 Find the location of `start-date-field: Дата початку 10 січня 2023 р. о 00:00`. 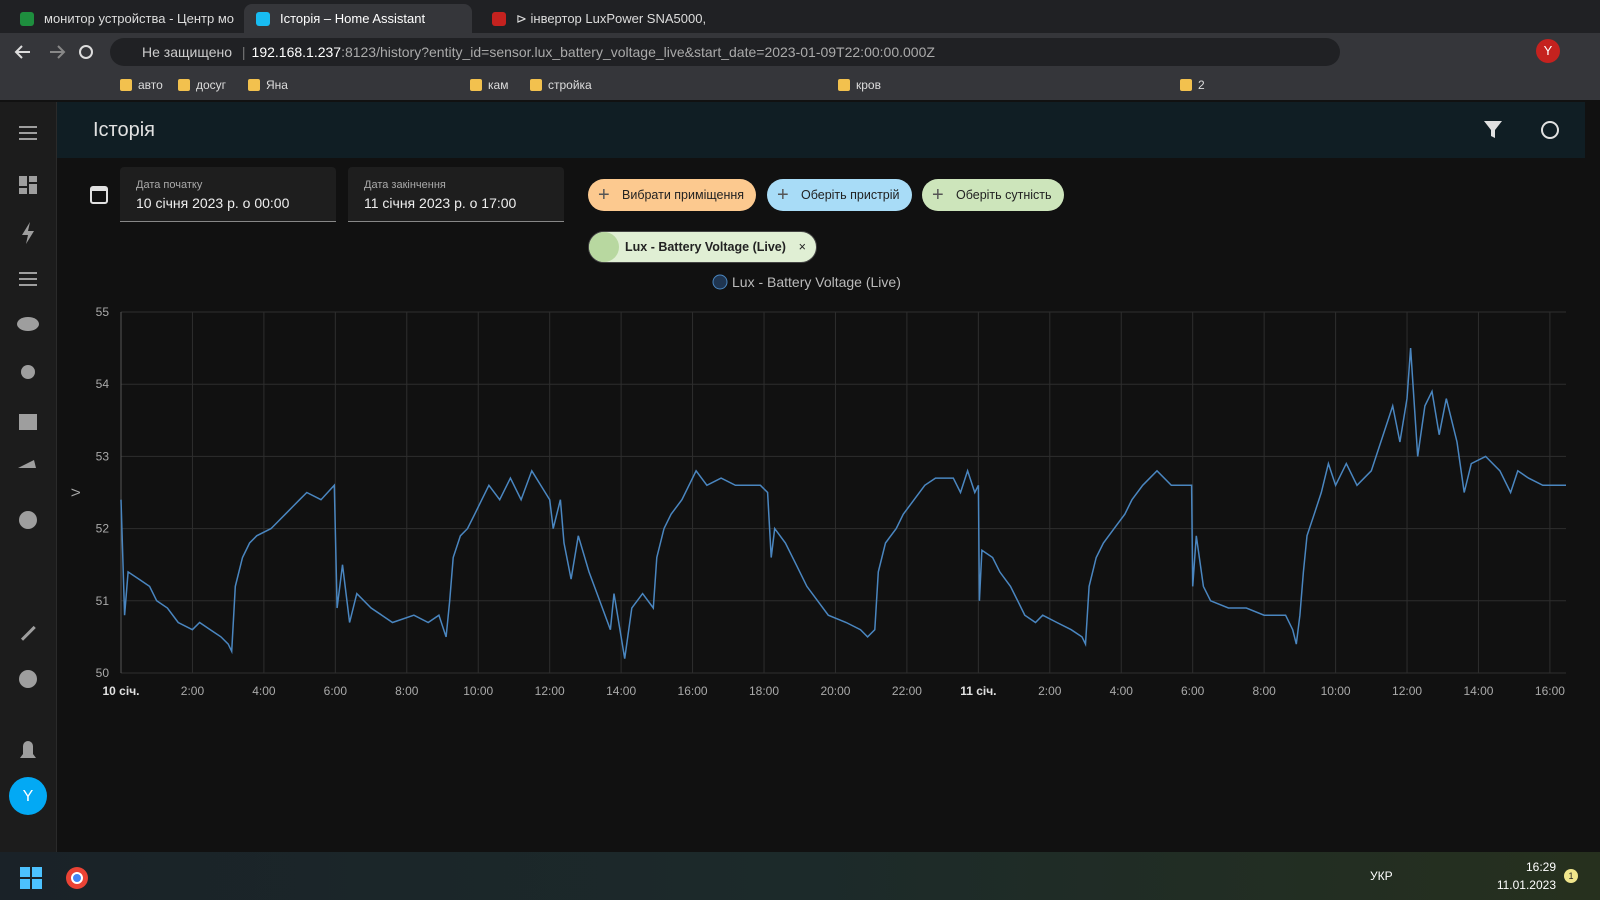

start-date-field: Дата початку 10 січня 2023 р. о 00:00 is located at coordinates (228, 194).